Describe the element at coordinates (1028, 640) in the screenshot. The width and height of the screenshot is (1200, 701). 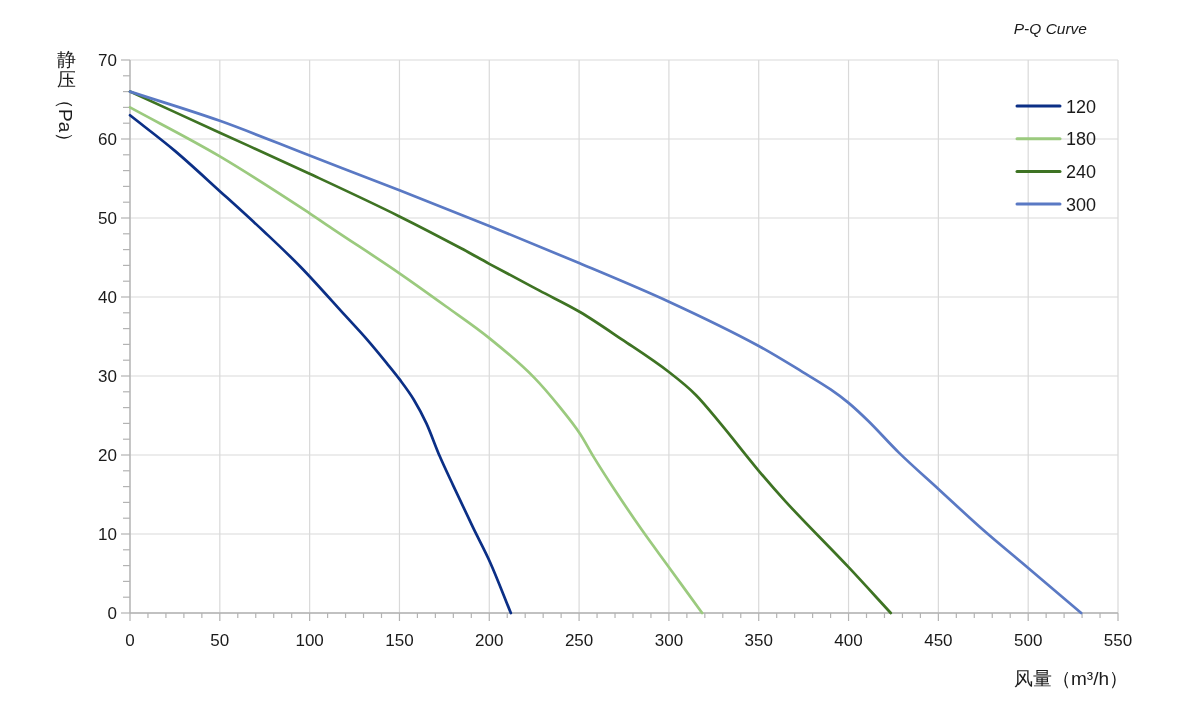
I see `x-tick-label: 500` at that location.